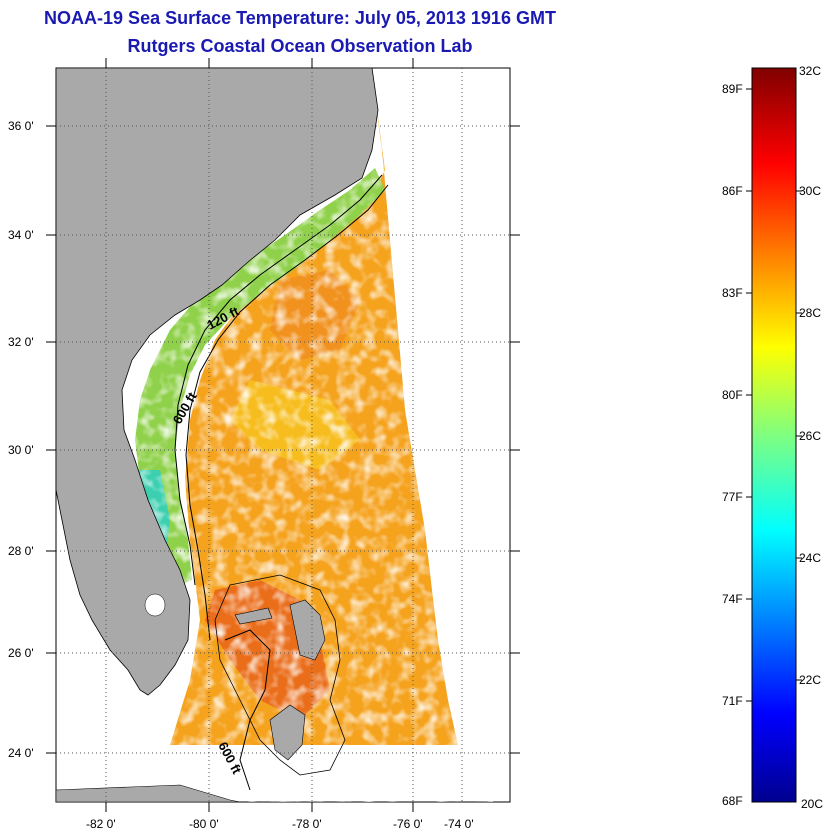  I want to click on colorbar-f-label: 68F, so click(732, 801).